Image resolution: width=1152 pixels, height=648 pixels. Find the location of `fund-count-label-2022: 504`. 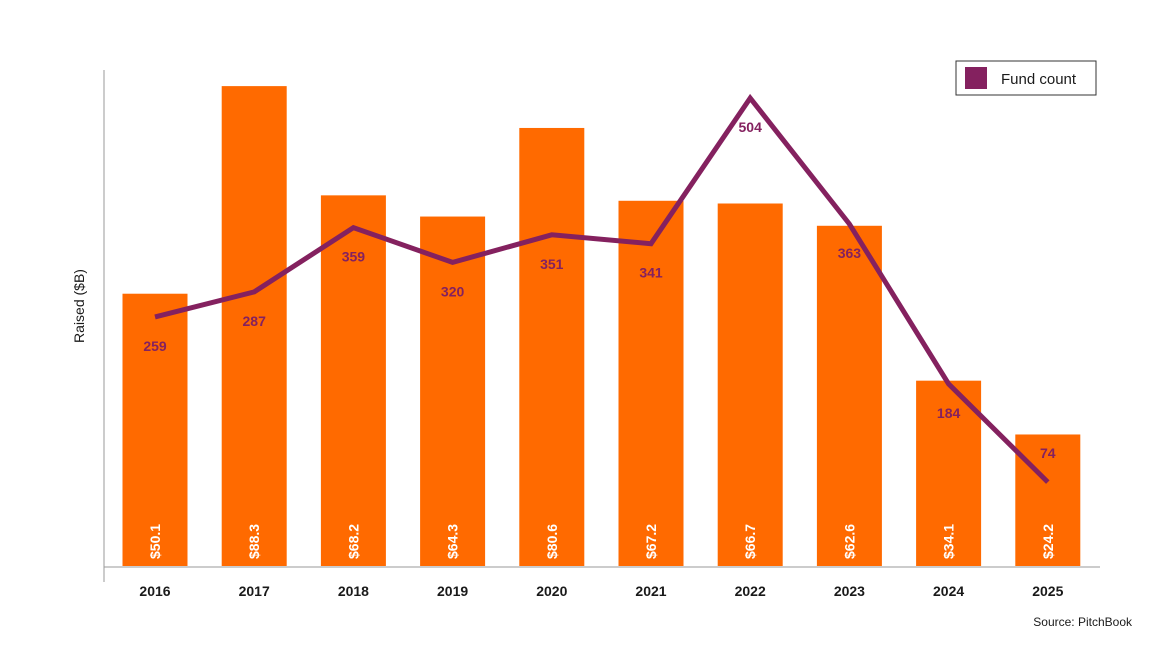

fund-count-label-2022: 504 is located at coordinates (751, 127).